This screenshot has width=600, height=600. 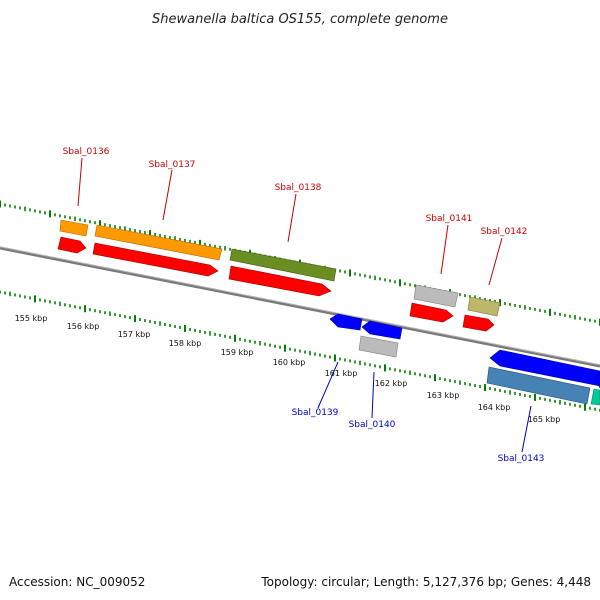 I want to click on scale-label: 159 kbp, so click(x=237, y=352).